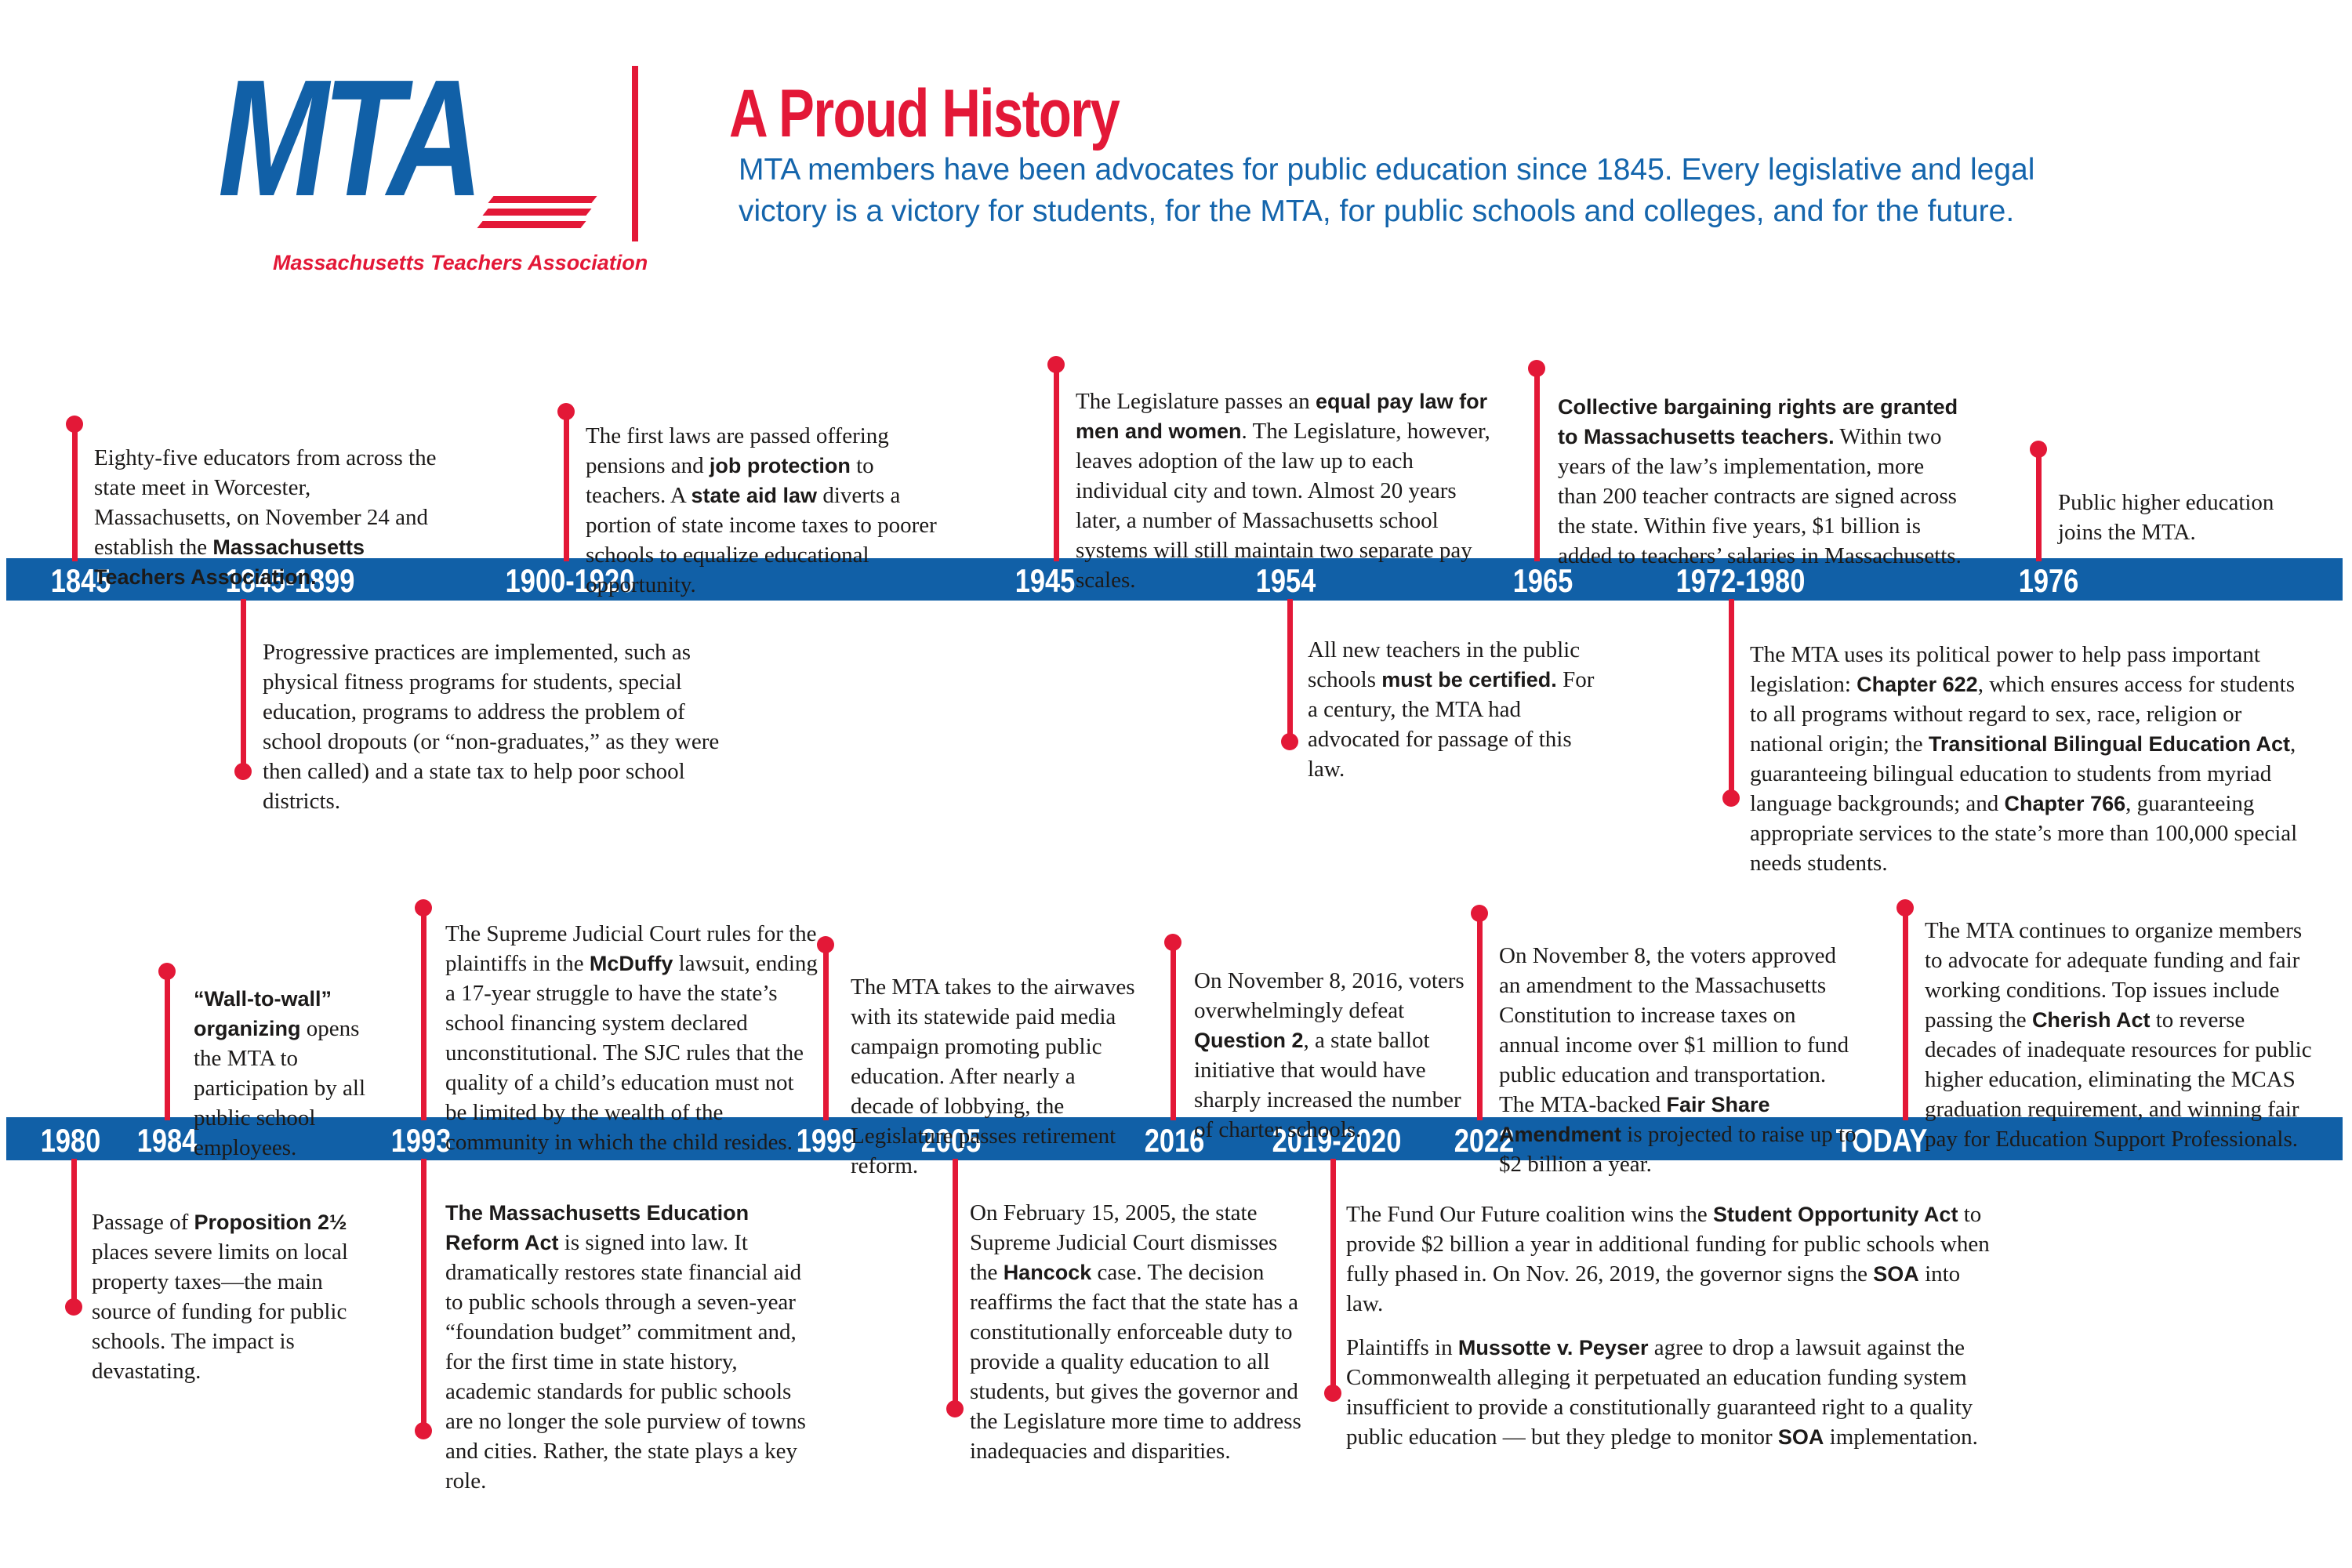 This screenshot has width=2352, height=1568. What do you see at coordinates (1901, 1437) in the screenshot?
I see `text-run: implementation.` at bounding box center [1901, 1437].